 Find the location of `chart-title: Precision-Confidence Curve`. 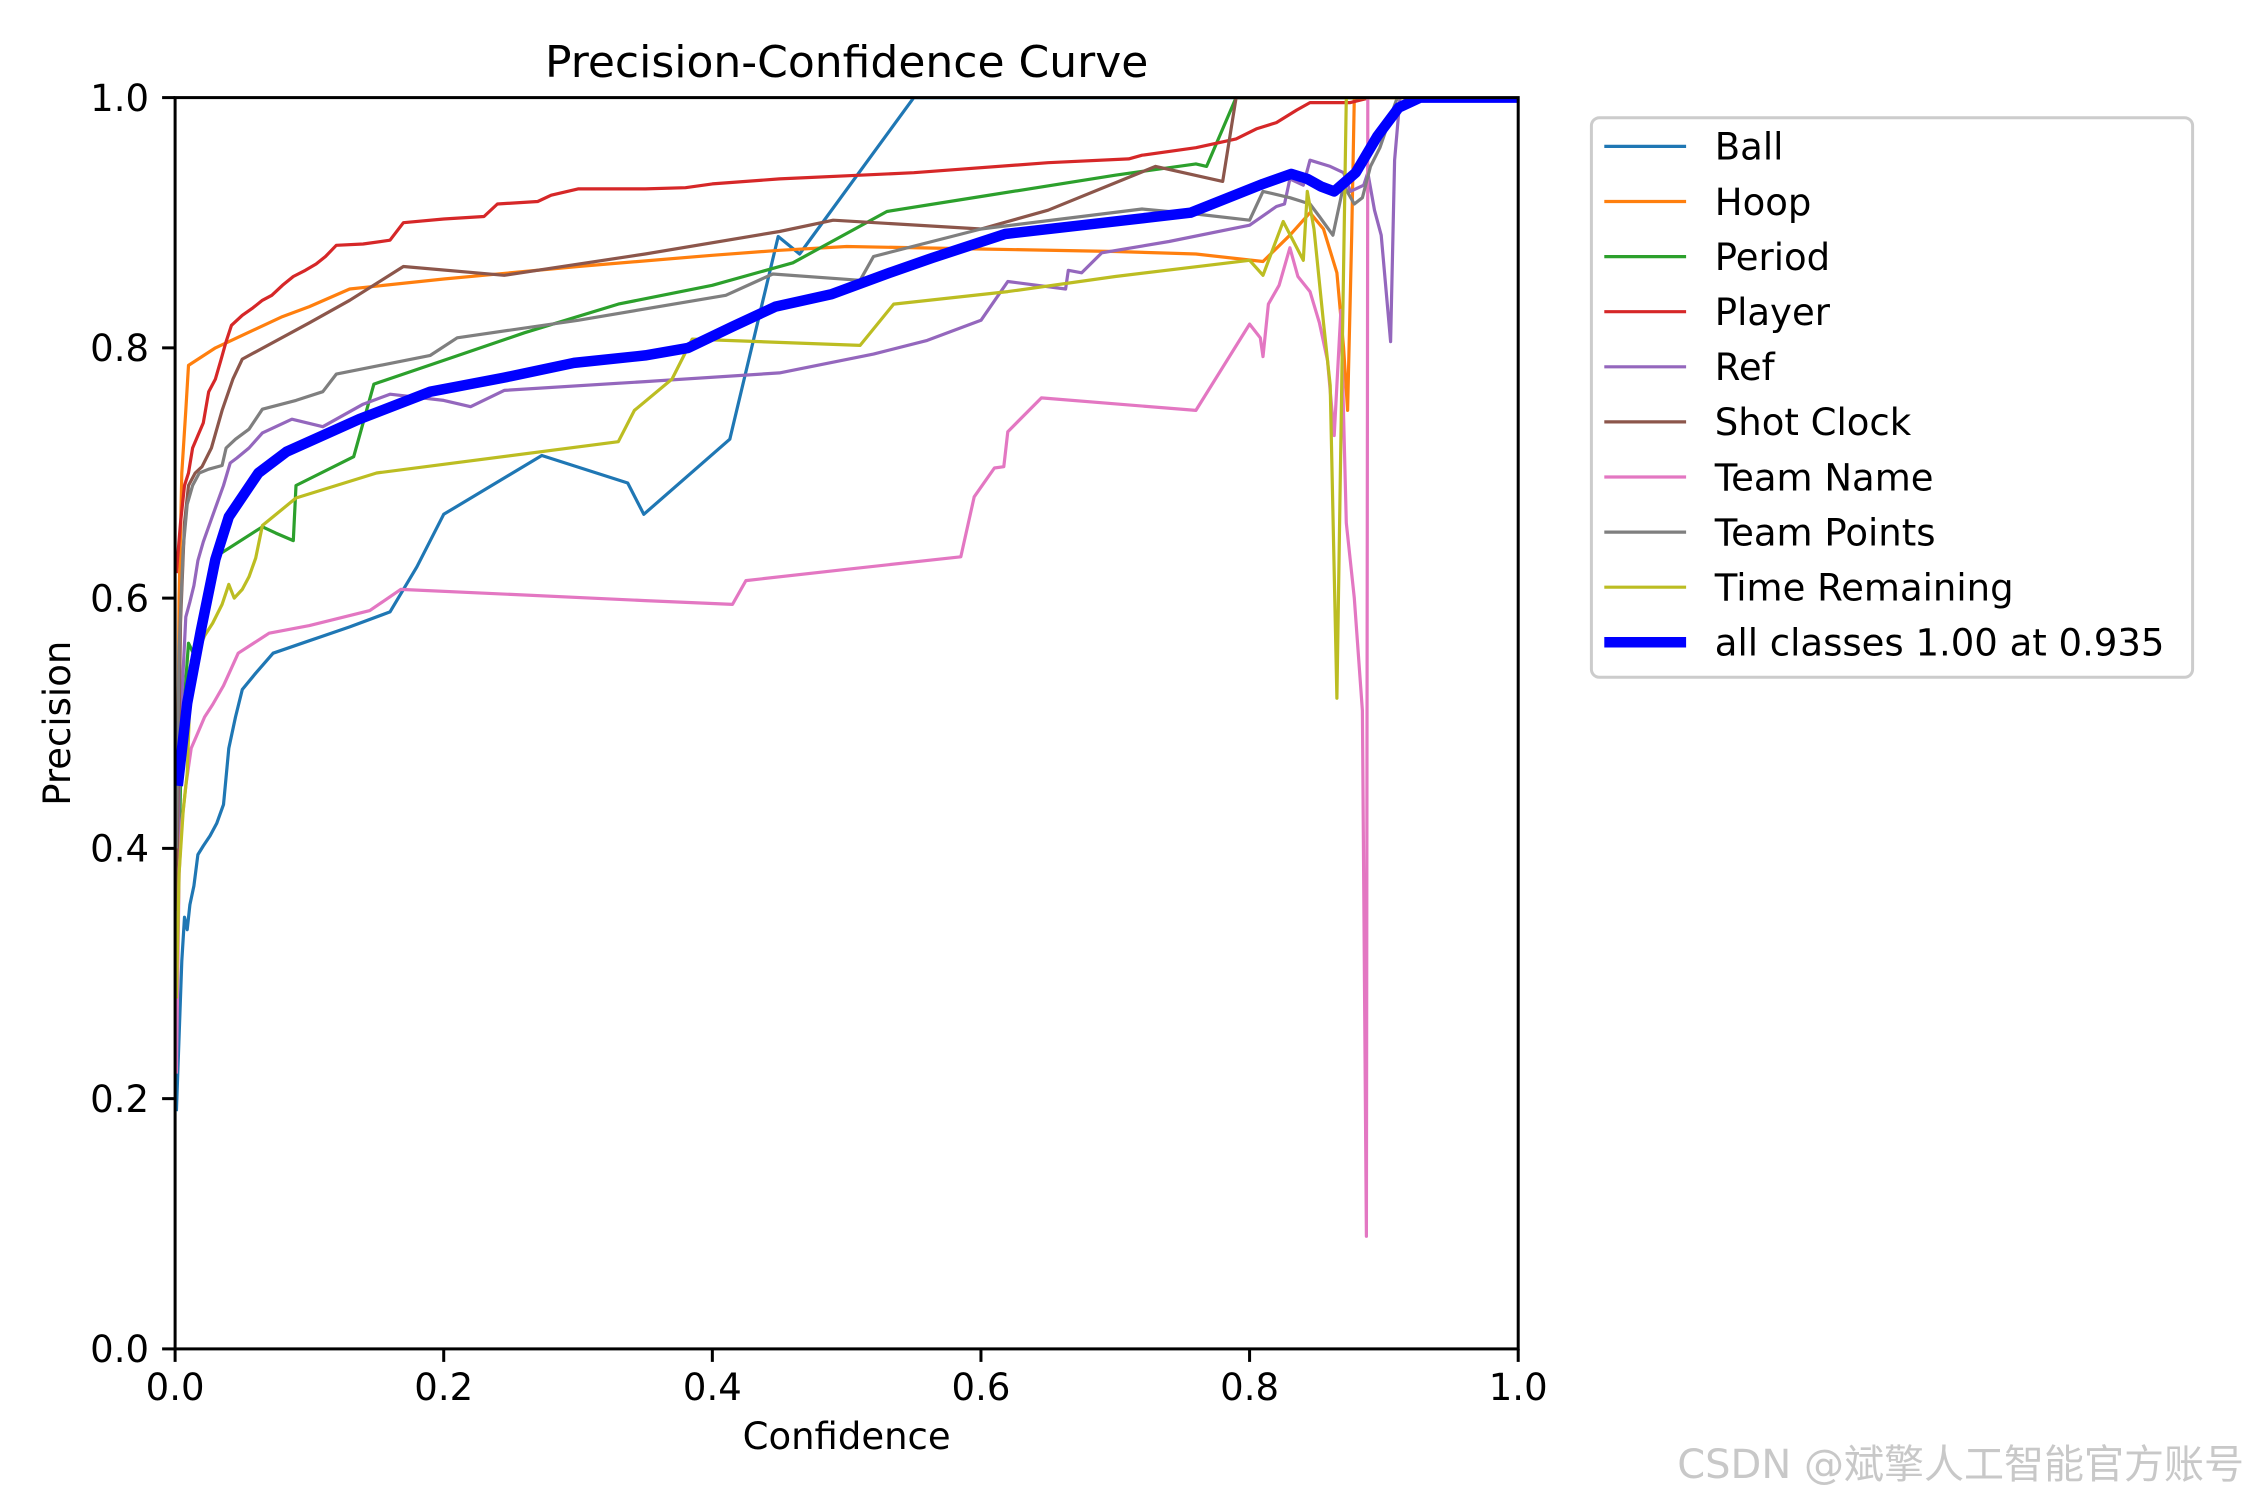

chart-title: Precision-Confidence Curve is located at coordinates (846, 62).